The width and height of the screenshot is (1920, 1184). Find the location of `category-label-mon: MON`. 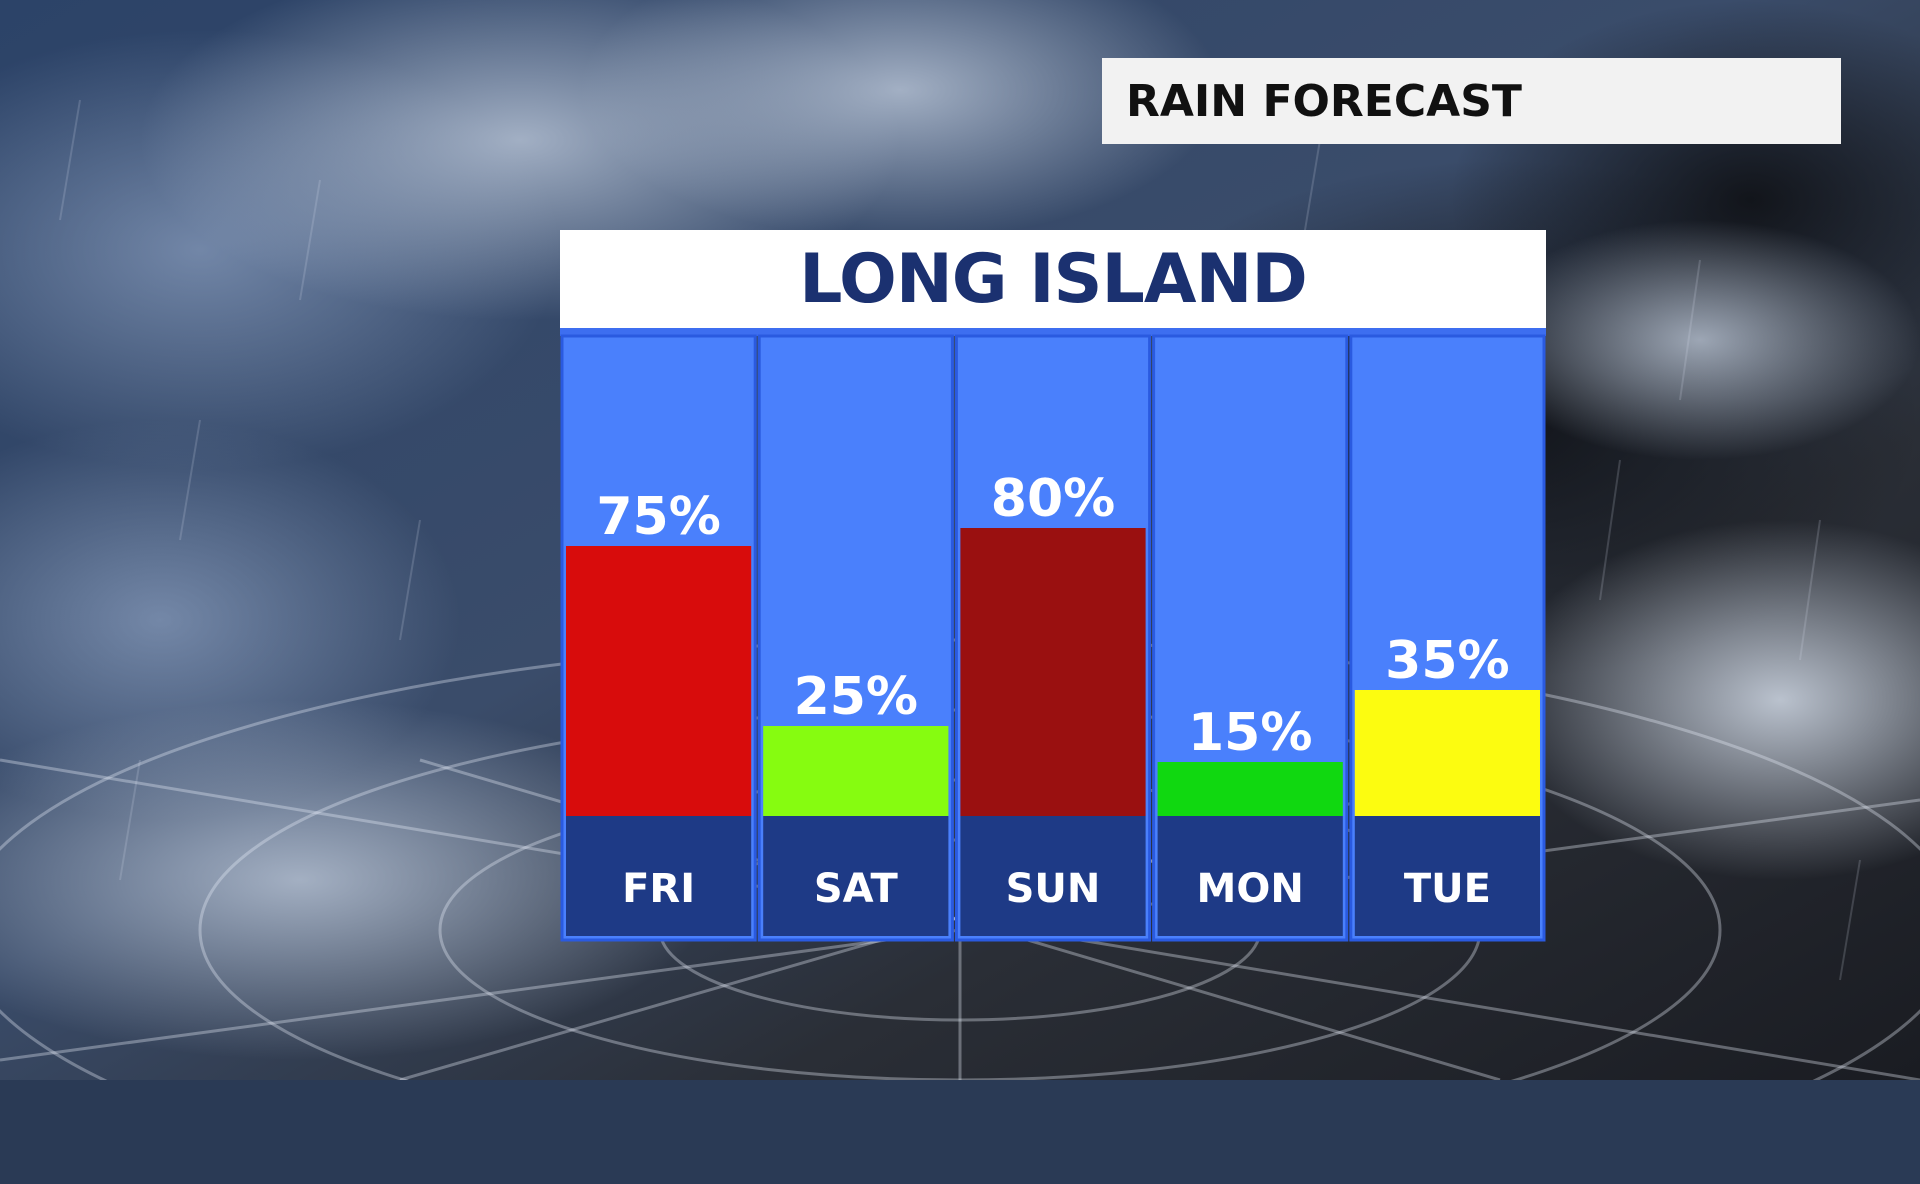

category-label-mon: MON is located at coordinates (1250, 889).